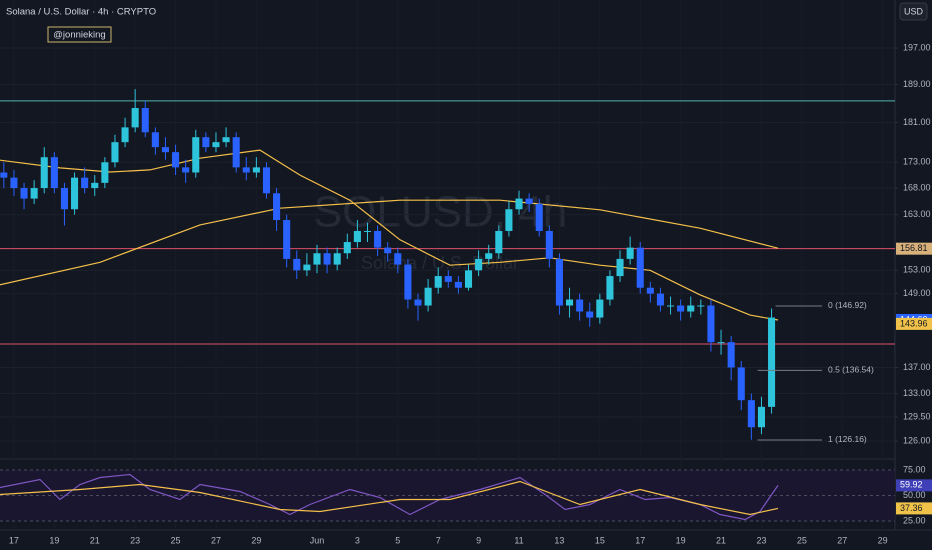 The height and width of the screenshot is (550, 932). I want to click on y-tick-label: 126.00, so click(917, 440).